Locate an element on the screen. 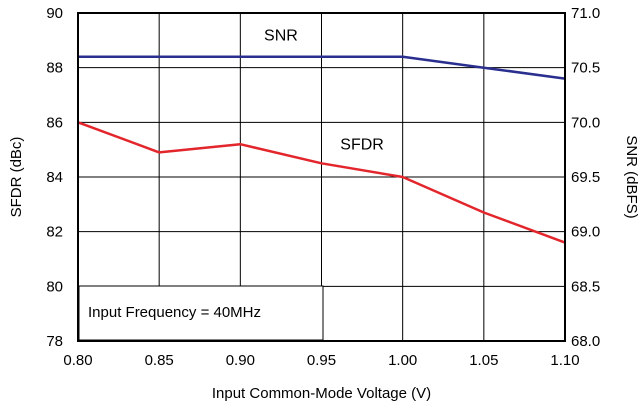 The width and height of the screenshot is (644, 408). y-left-tick-label: 90 is located at coordinates (54, 13).